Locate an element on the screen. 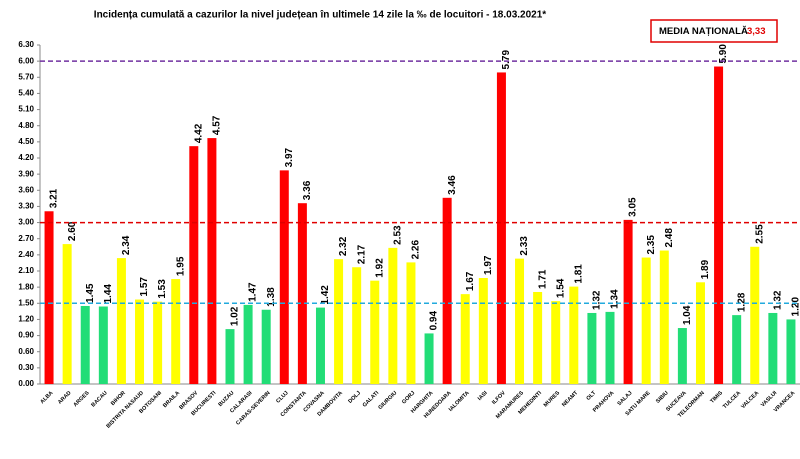  x-tick-label: BACAU is located at coordinates (99, 399).